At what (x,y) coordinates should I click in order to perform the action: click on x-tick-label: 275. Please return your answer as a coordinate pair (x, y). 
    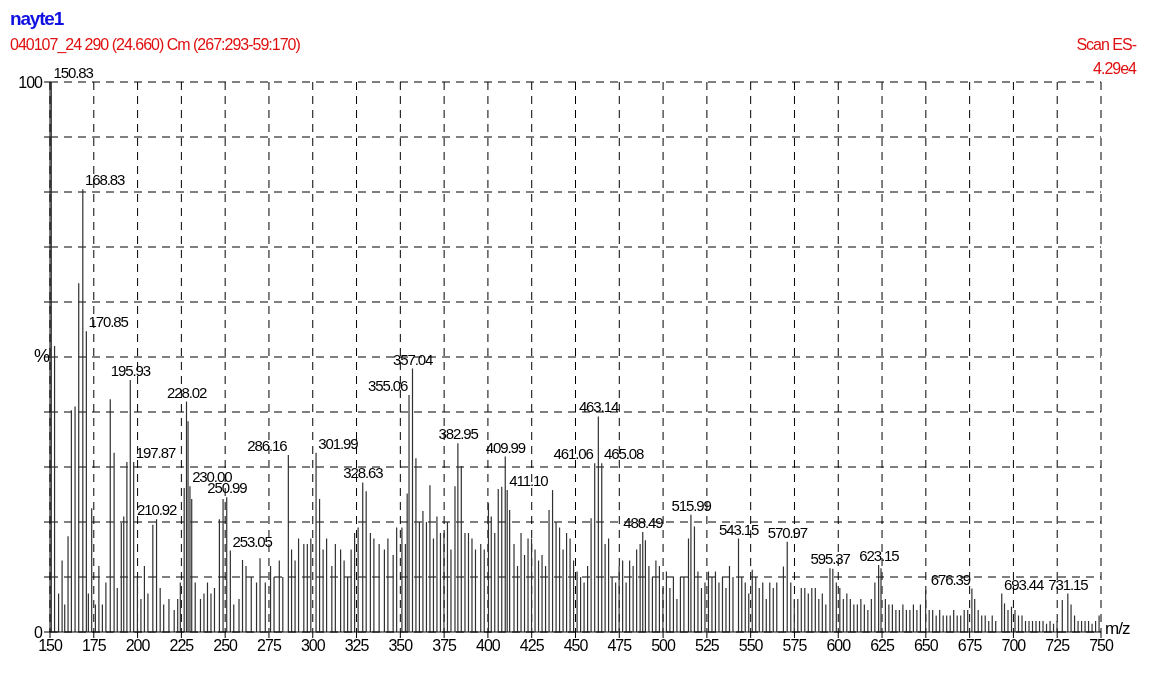
    Looking at the image, I should click on (269, 646).